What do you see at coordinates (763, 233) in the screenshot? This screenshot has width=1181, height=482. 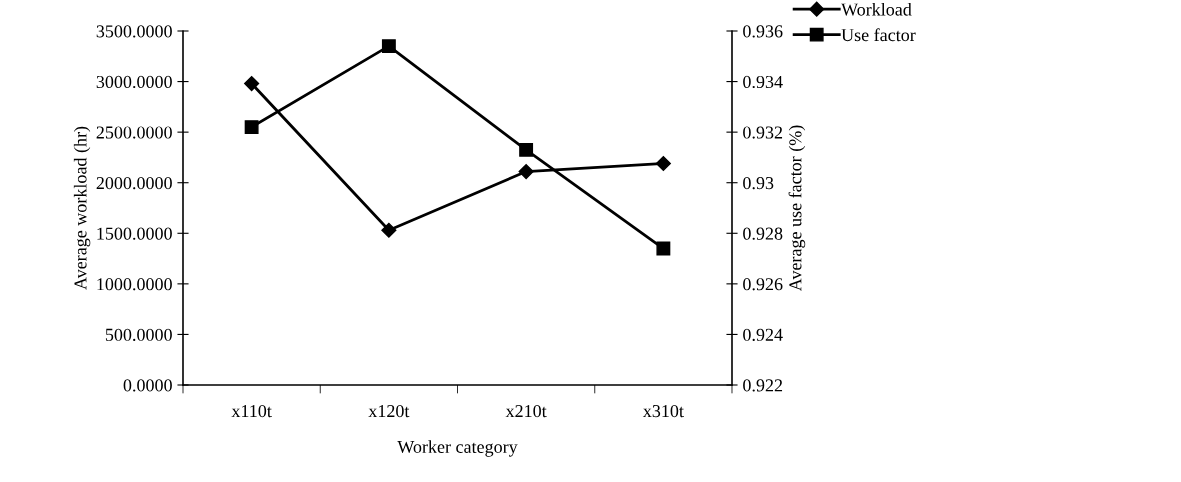 I see `y2-tick-label: 0.928` at bounding box center [763, 233].